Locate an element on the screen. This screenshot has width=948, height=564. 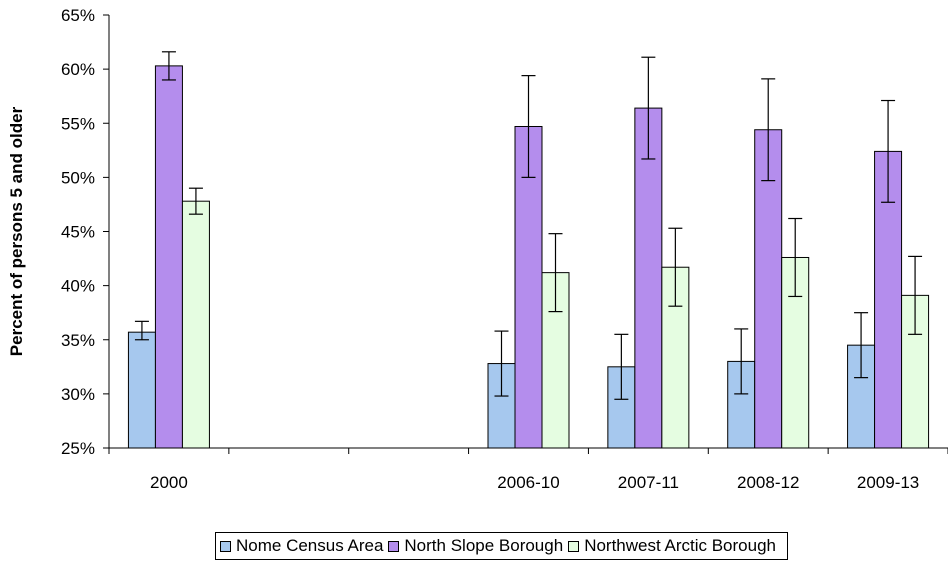
legend-item-north-slope: North Slope Borough is located at coordinates (475, 546).